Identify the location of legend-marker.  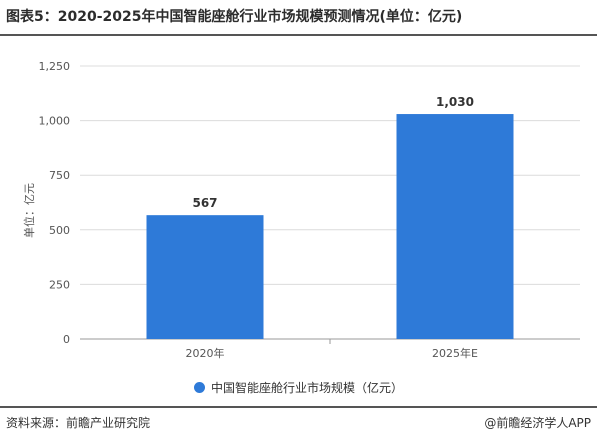
(199, 387).